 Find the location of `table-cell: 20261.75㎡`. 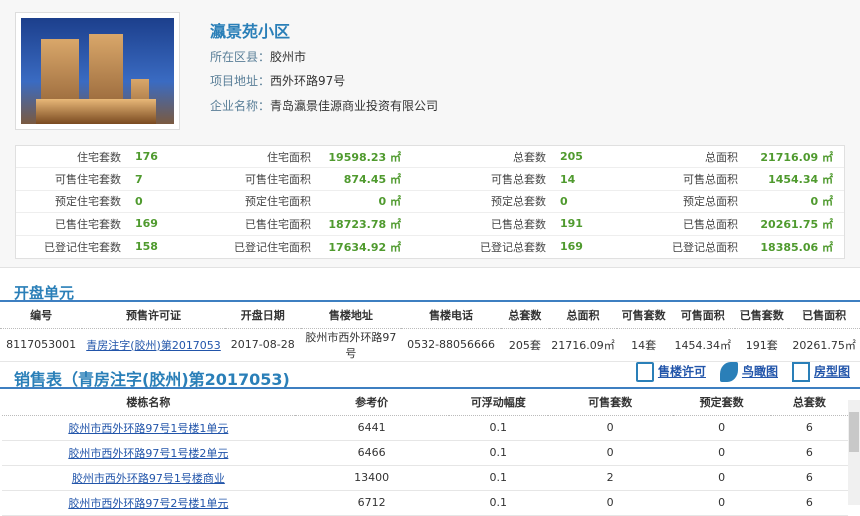

table-cell: 20261.75㎡ is located at coordinates (824, 345).